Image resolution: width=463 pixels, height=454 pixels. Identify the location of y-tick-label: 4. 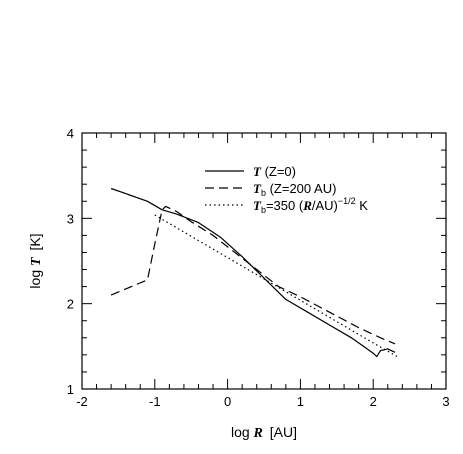
(70, 133).